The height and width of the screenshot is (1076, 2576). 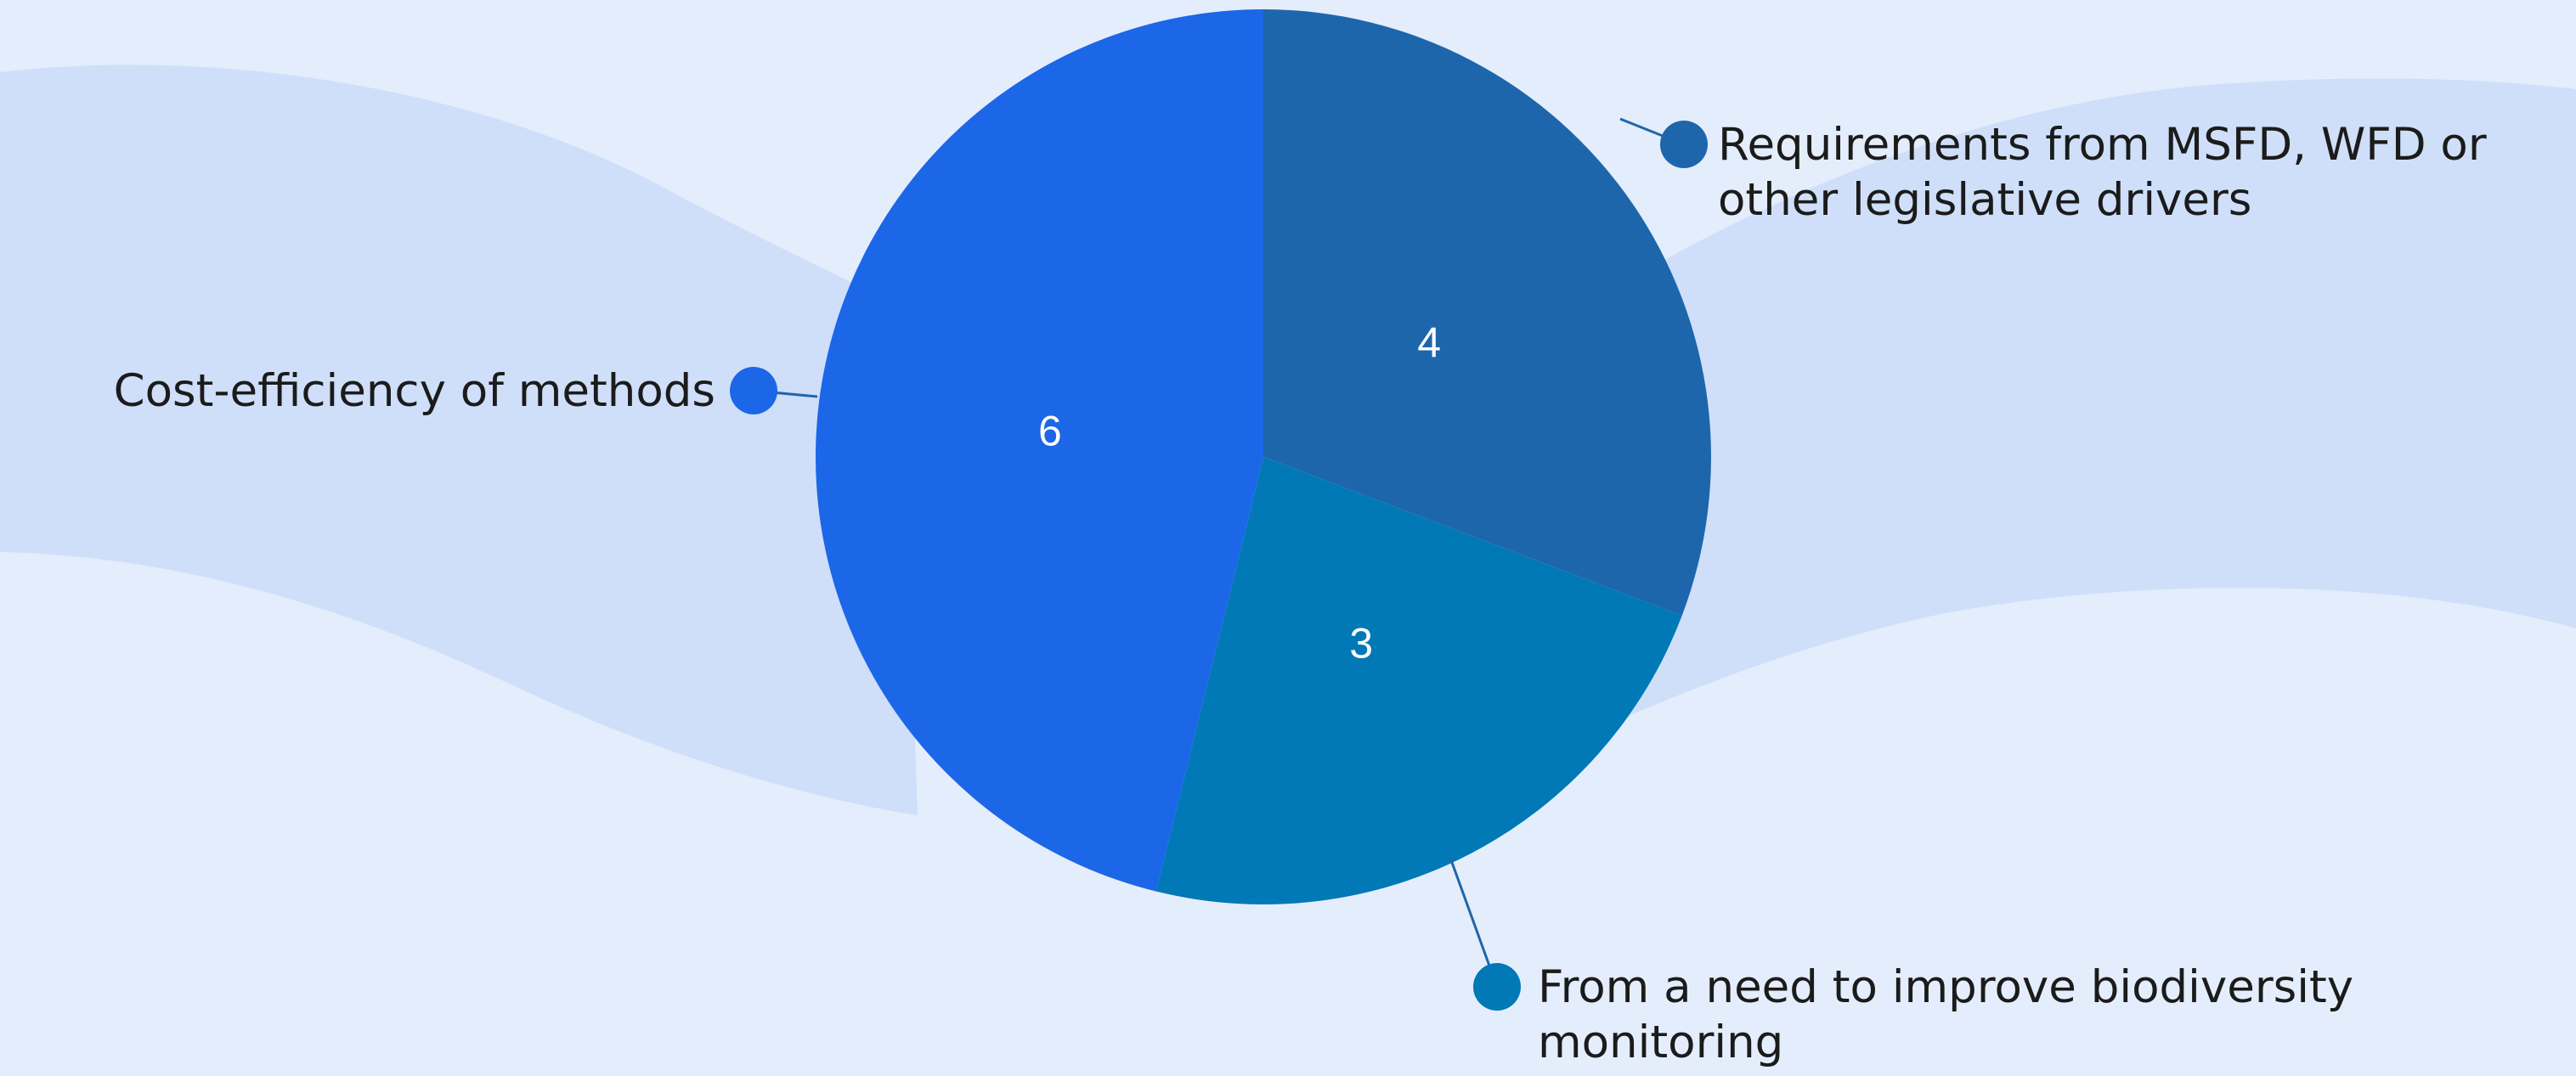 I want to click on category-label-line: other legislative drivers, so click(x=1984, y=200).